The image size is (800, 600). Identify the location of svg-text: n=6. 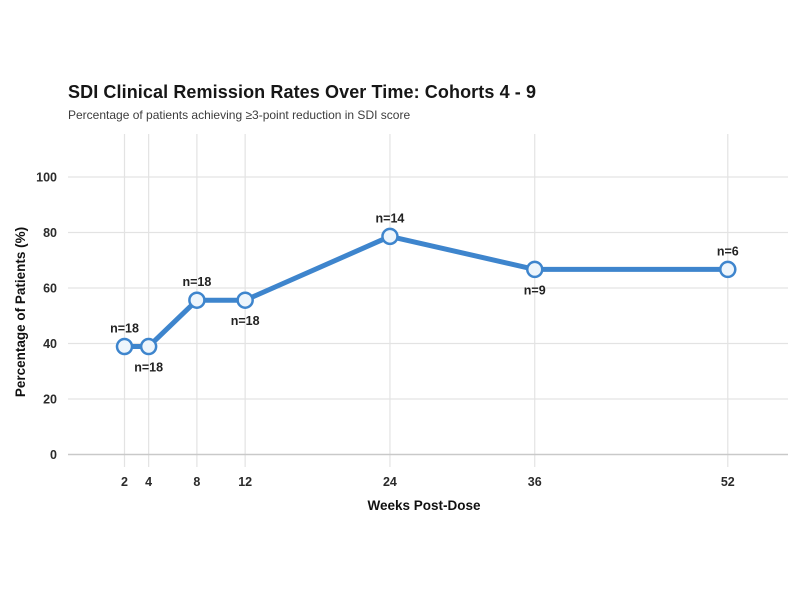
(728, 251).